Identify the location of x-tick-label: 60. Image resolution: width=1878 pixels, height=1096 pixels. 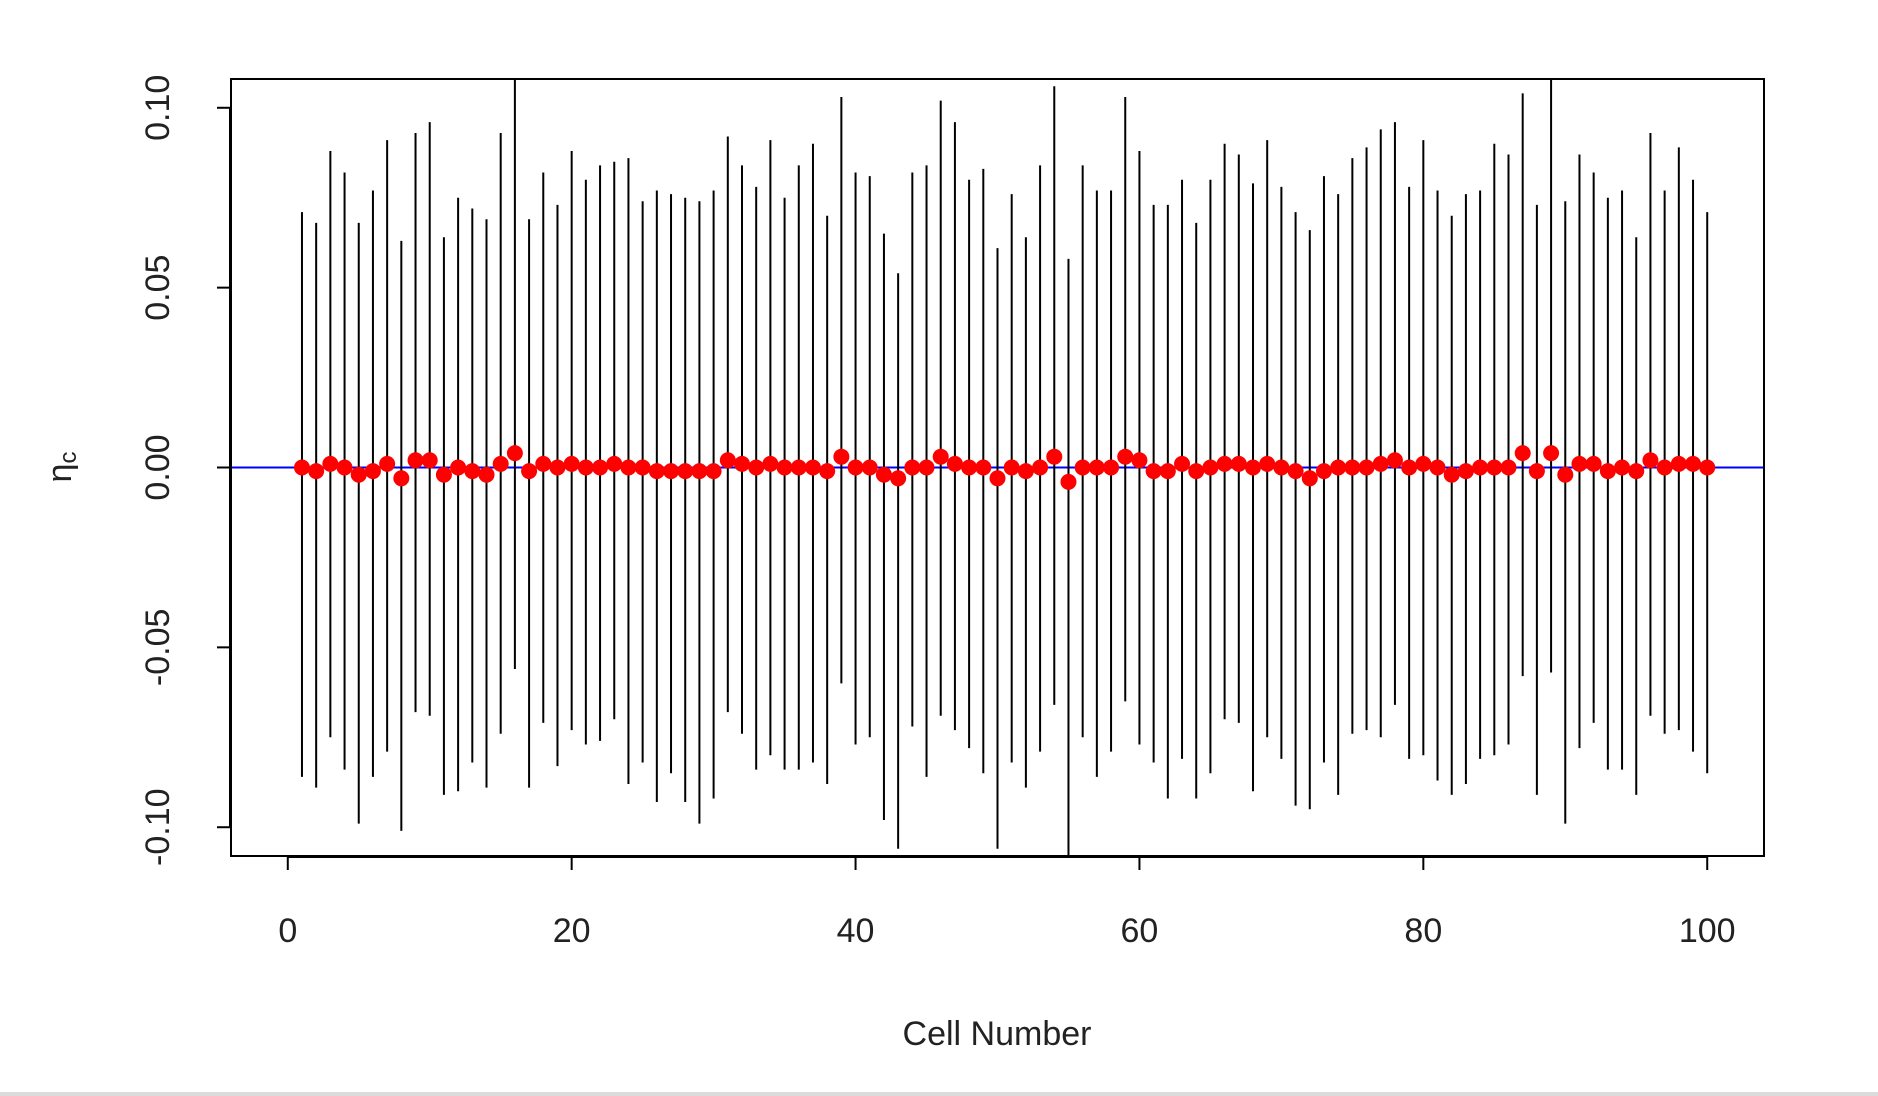
(1140, 931).